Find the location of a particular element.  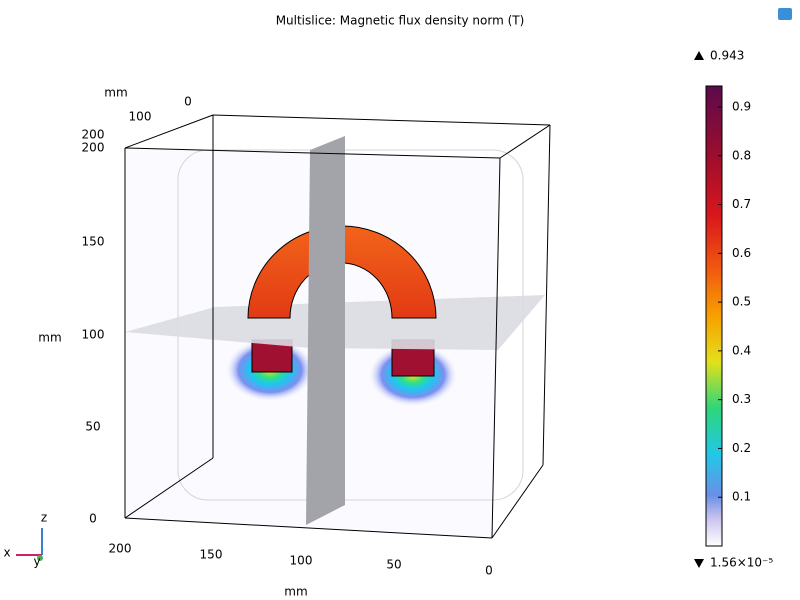

y-tick-label: 0 is located at coordinates (188, 102).